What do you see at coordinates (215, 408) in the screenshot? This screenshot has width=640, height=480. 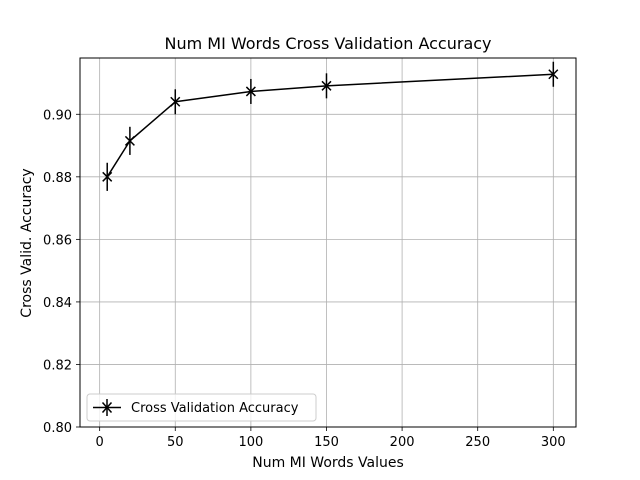 I see `legend-label: Cross Validation Accuracy` at bounding box center [215, 408].